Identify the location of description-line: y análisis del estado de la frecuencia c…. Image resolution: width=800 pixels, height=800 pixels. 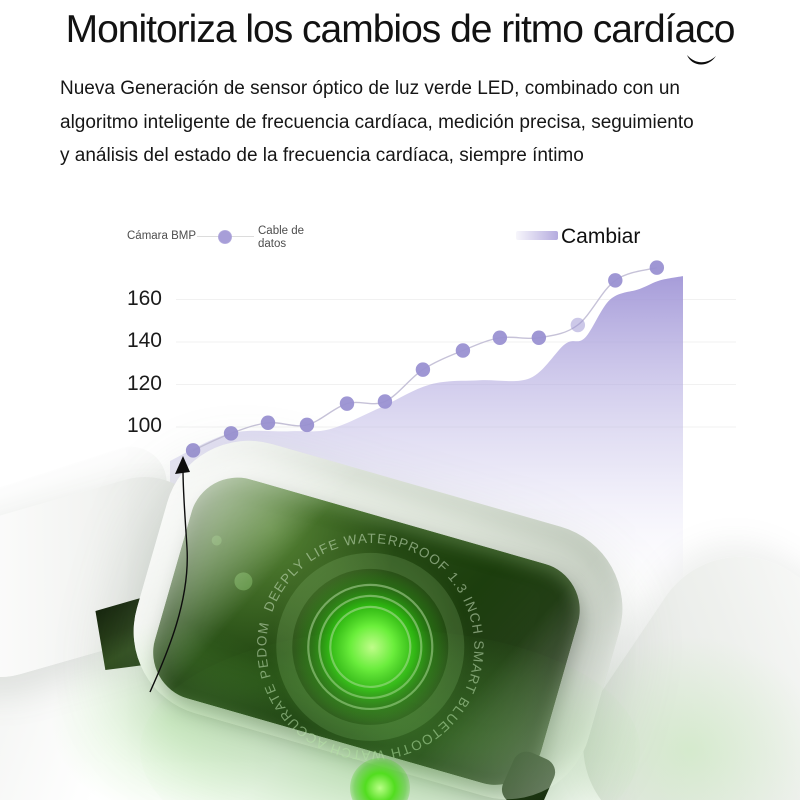
(322, 155).